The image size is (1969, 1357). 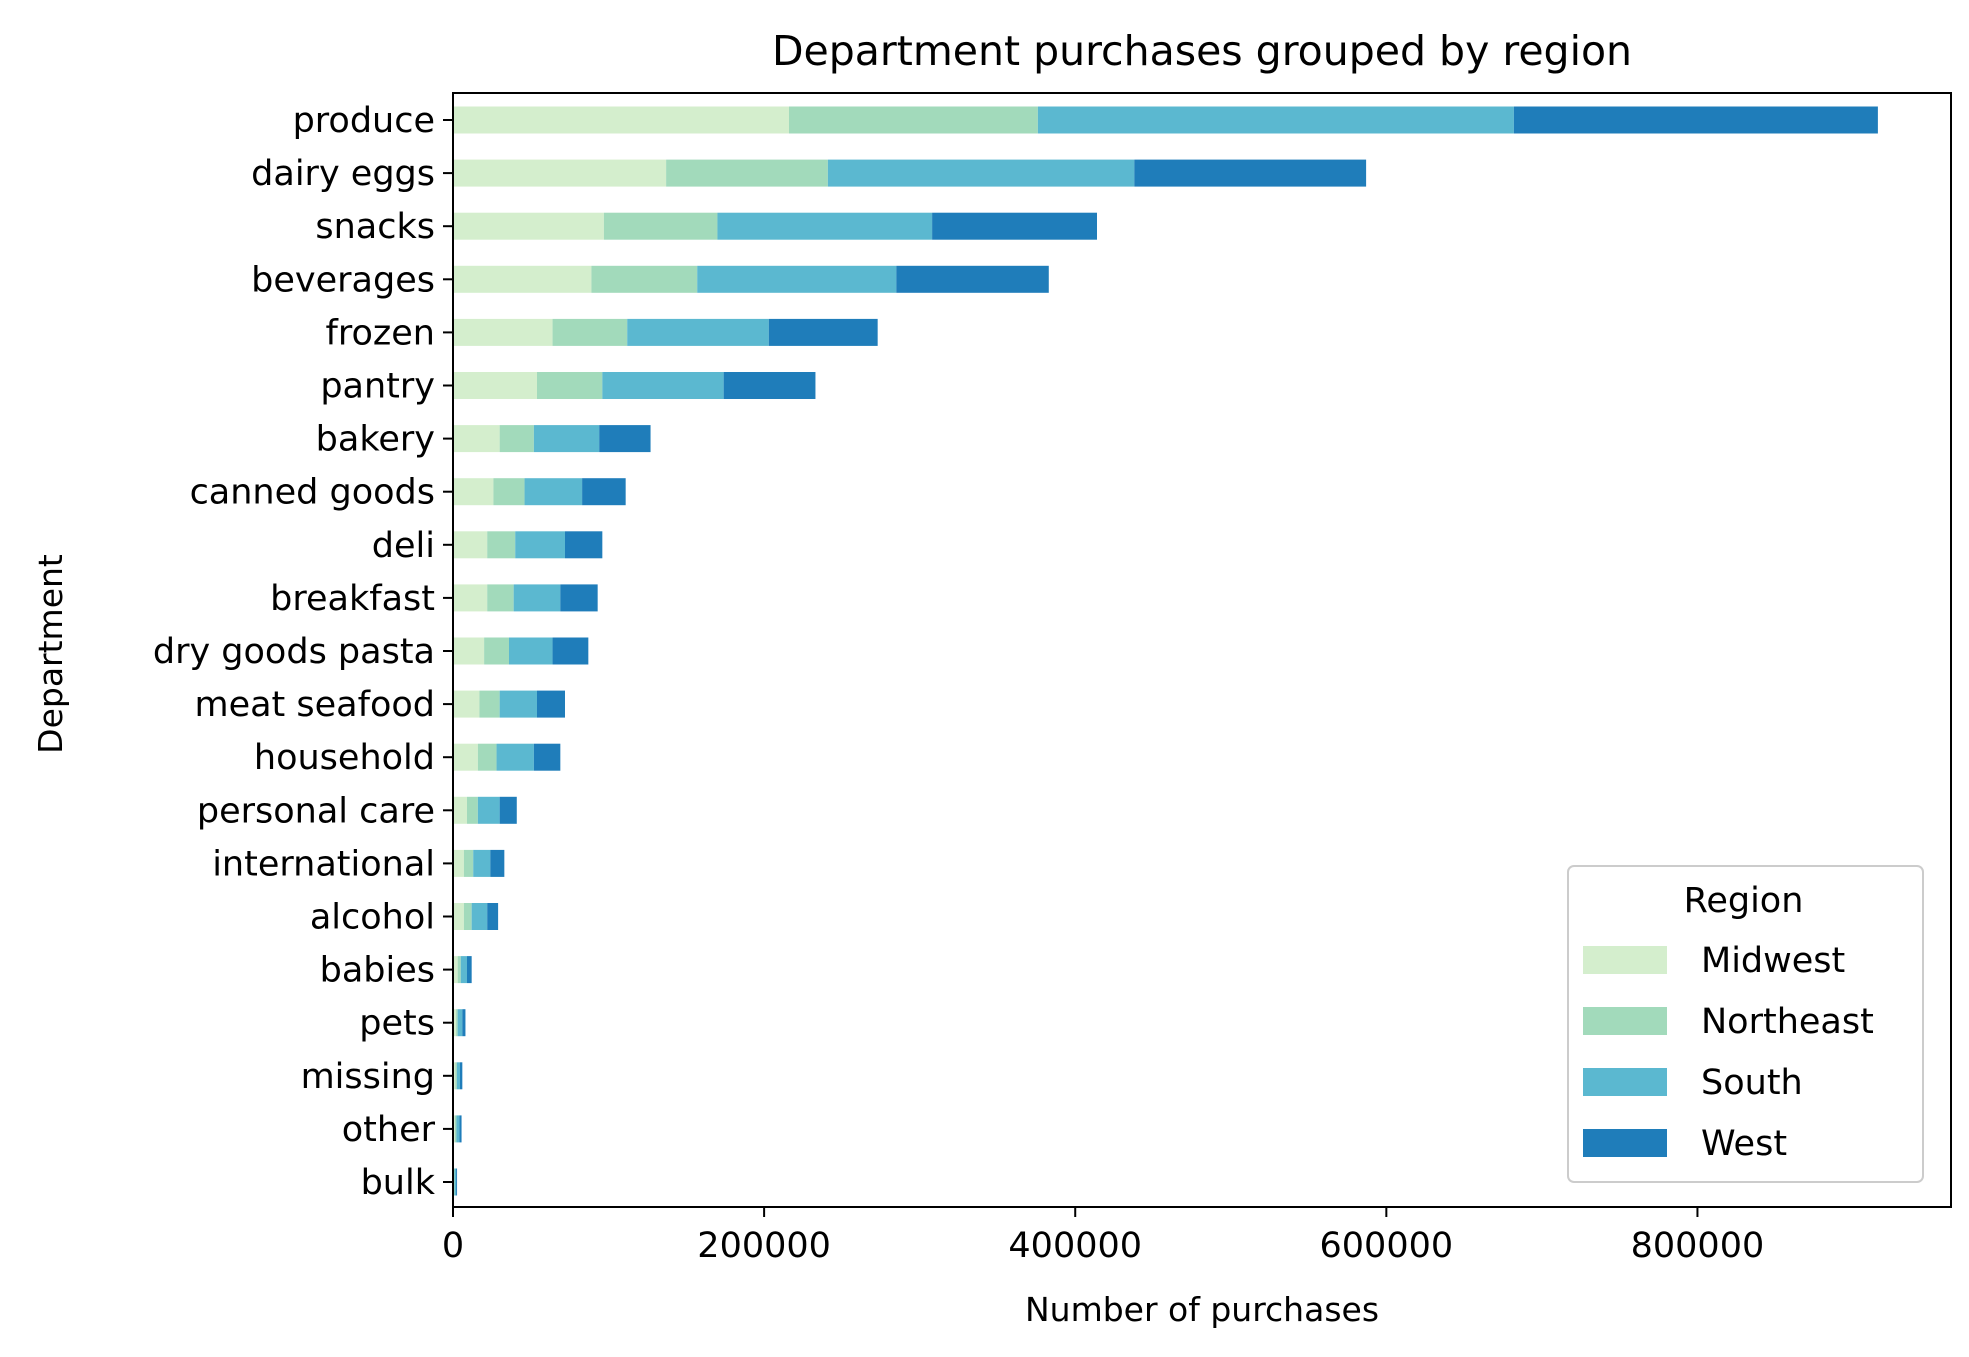 I want to click on y-tick-label: missing, so click(x=368, y=1077).